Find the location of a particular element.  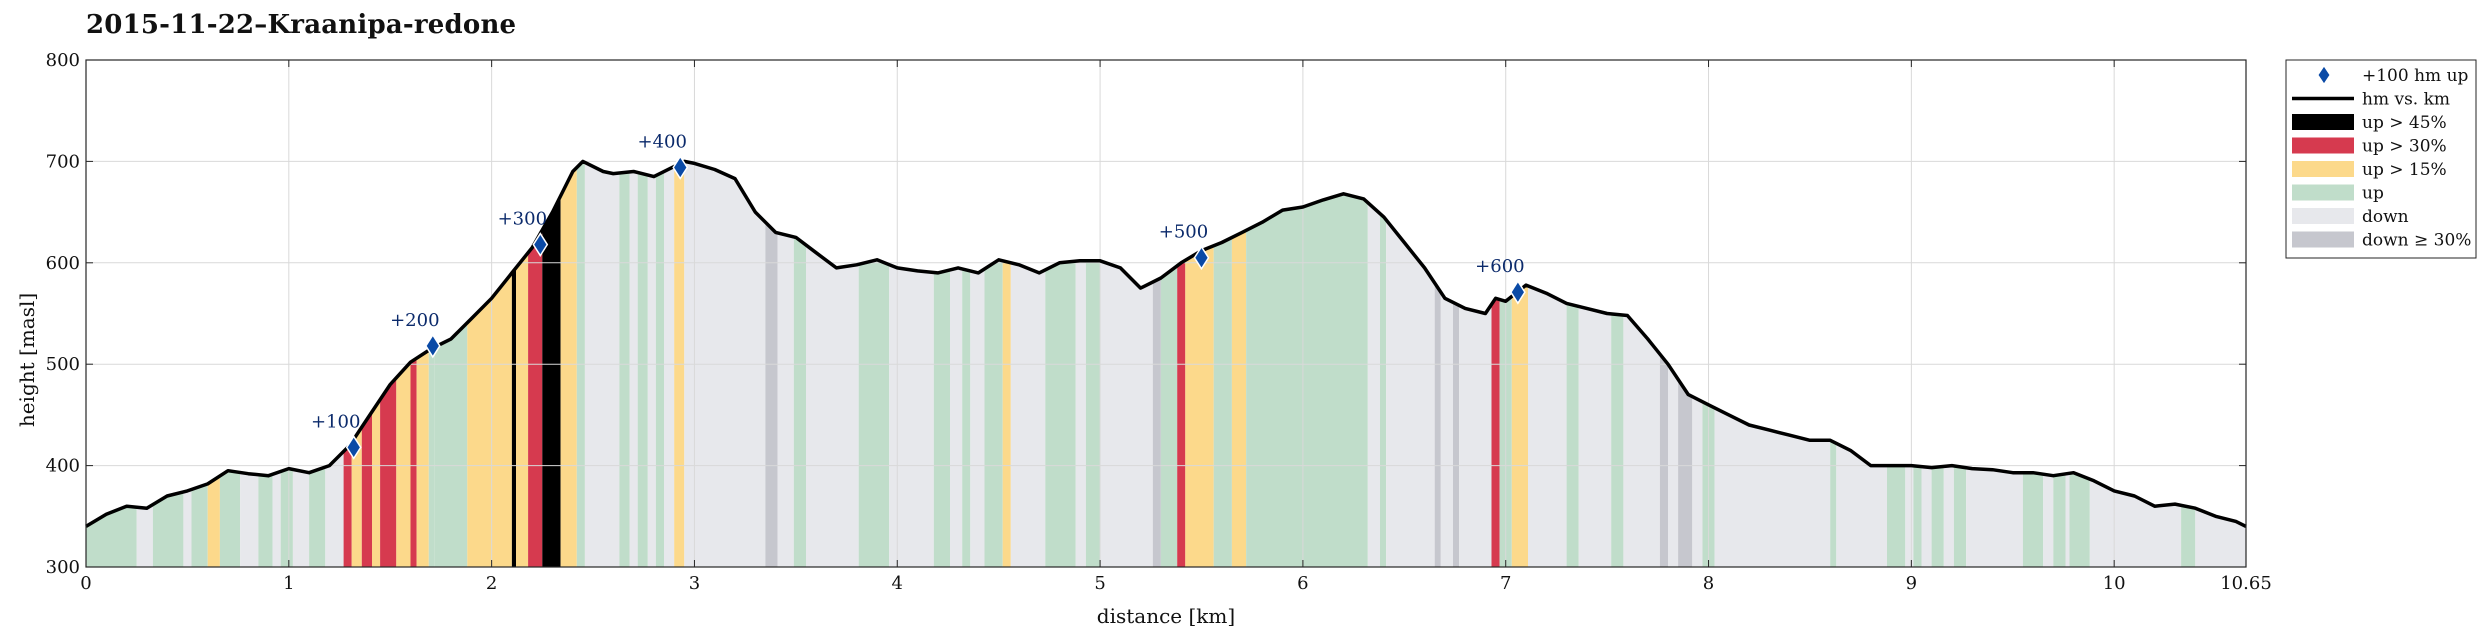

y-axis-label: height [masl] is located at coordinates (27, 360).